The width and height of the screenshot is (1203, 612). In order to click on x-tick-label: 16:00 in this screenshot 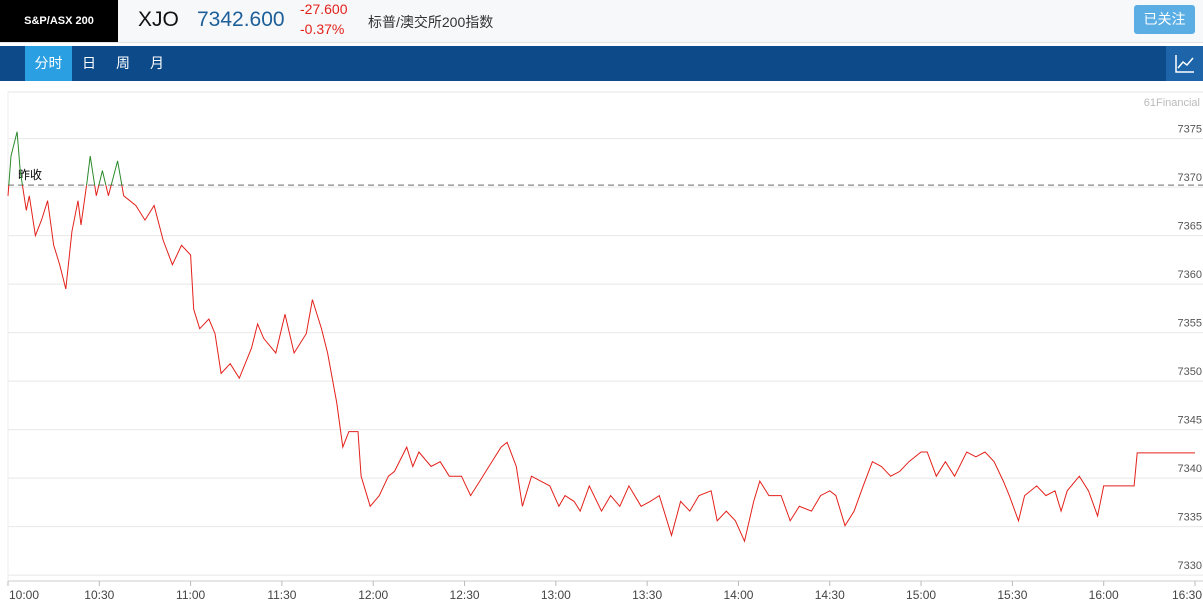, I will do `click(1104, 595)`.